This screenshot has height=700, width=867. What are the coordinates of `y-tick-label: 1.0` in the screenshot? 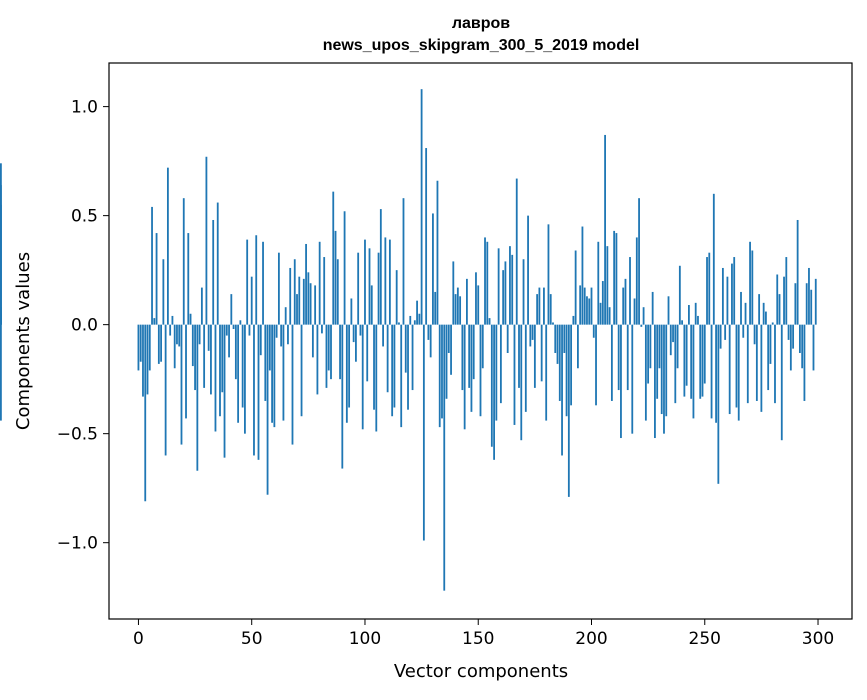 It's located at (84, 108).